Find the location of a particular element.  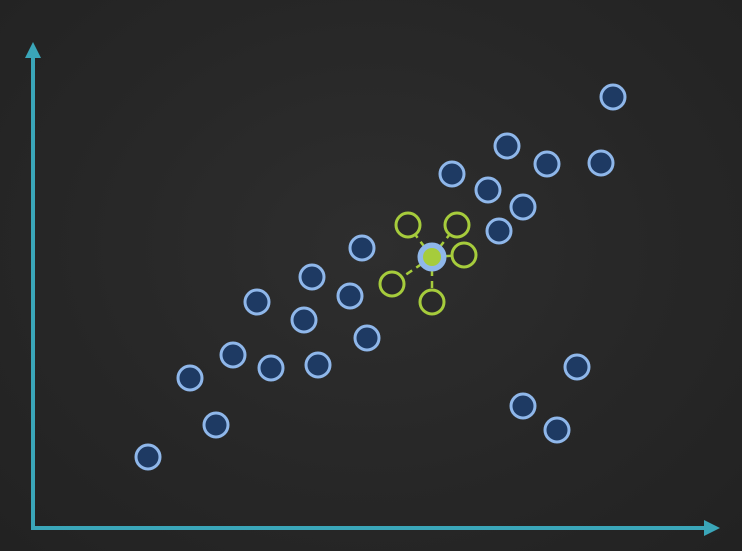

query-point is located at coordinates (432, 257).